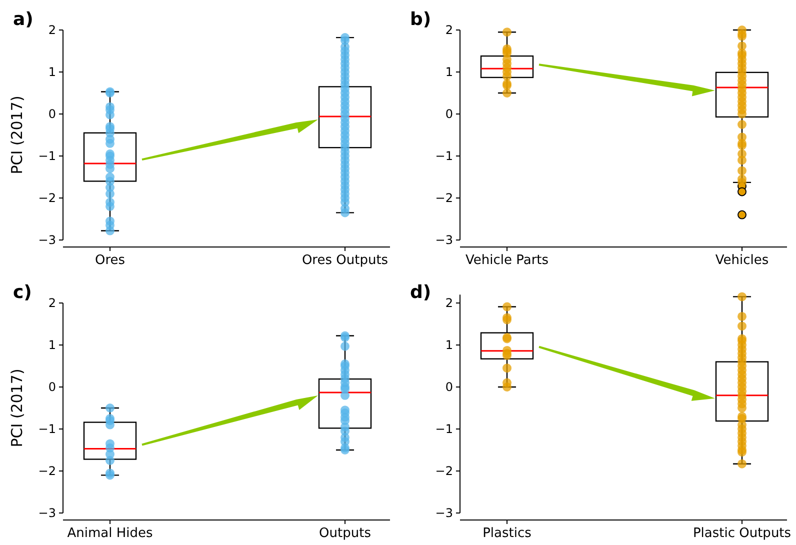 The width and height of the screenshot is (796, 545). I want to click on x-tick-label: Outputs, so click(345, 533).